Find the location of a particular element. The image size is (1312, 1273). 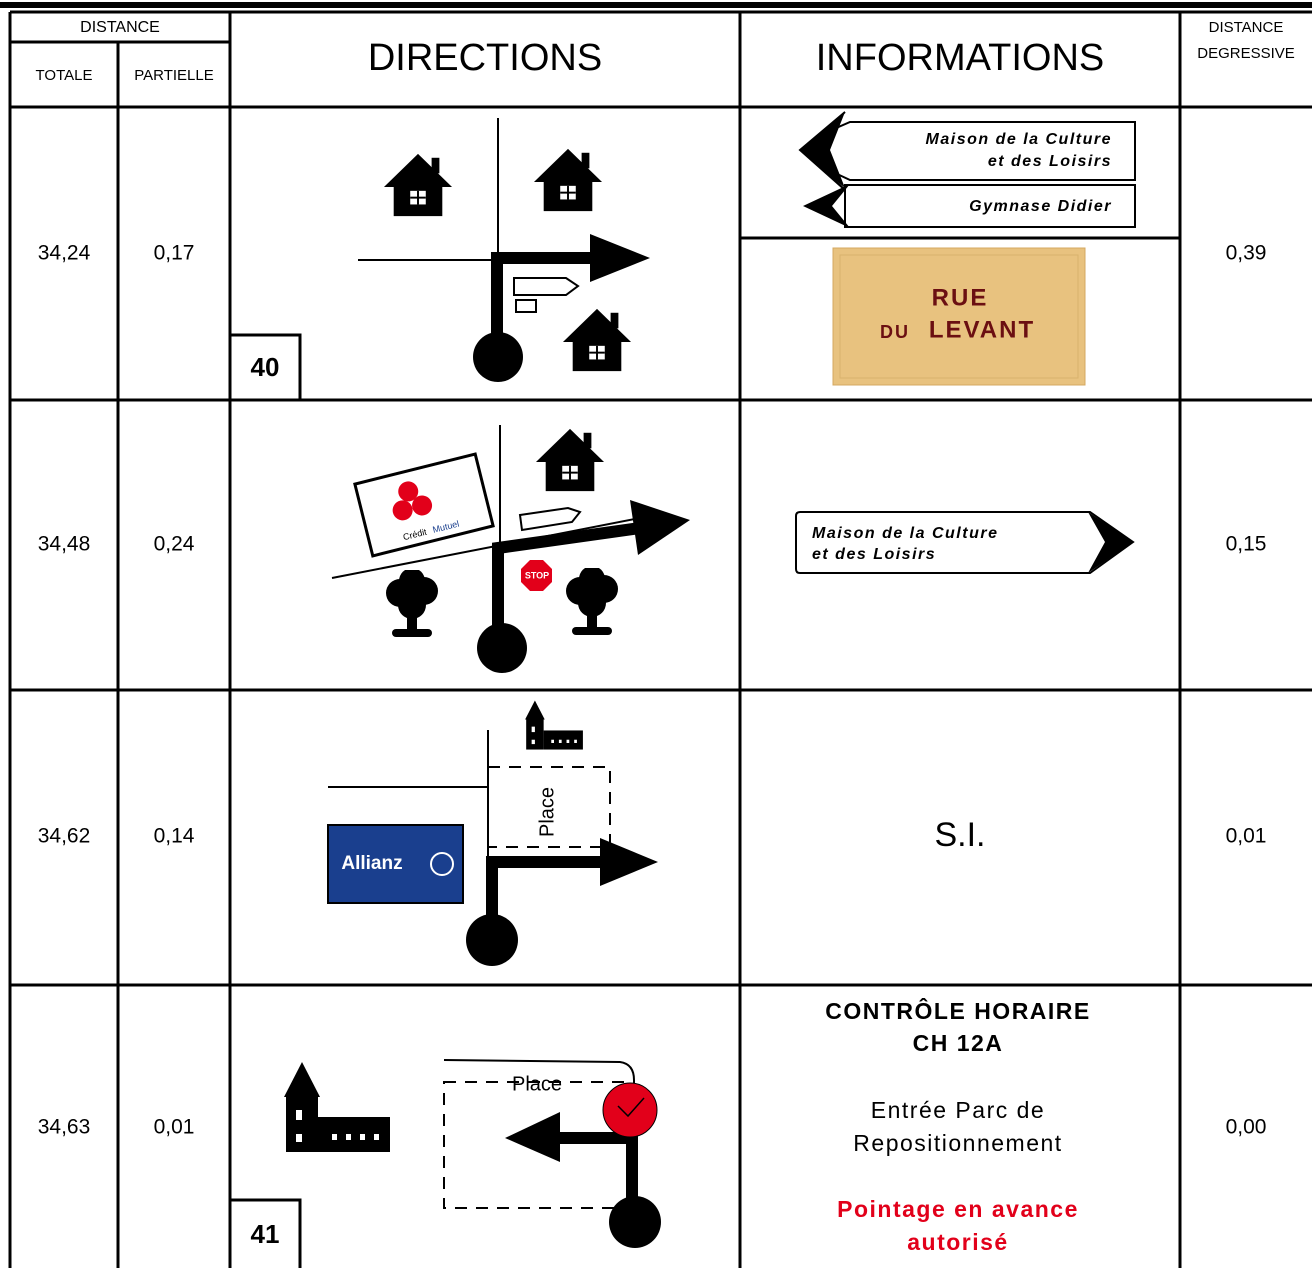

info-note: autorisé is located at coordinates (957, 1242).